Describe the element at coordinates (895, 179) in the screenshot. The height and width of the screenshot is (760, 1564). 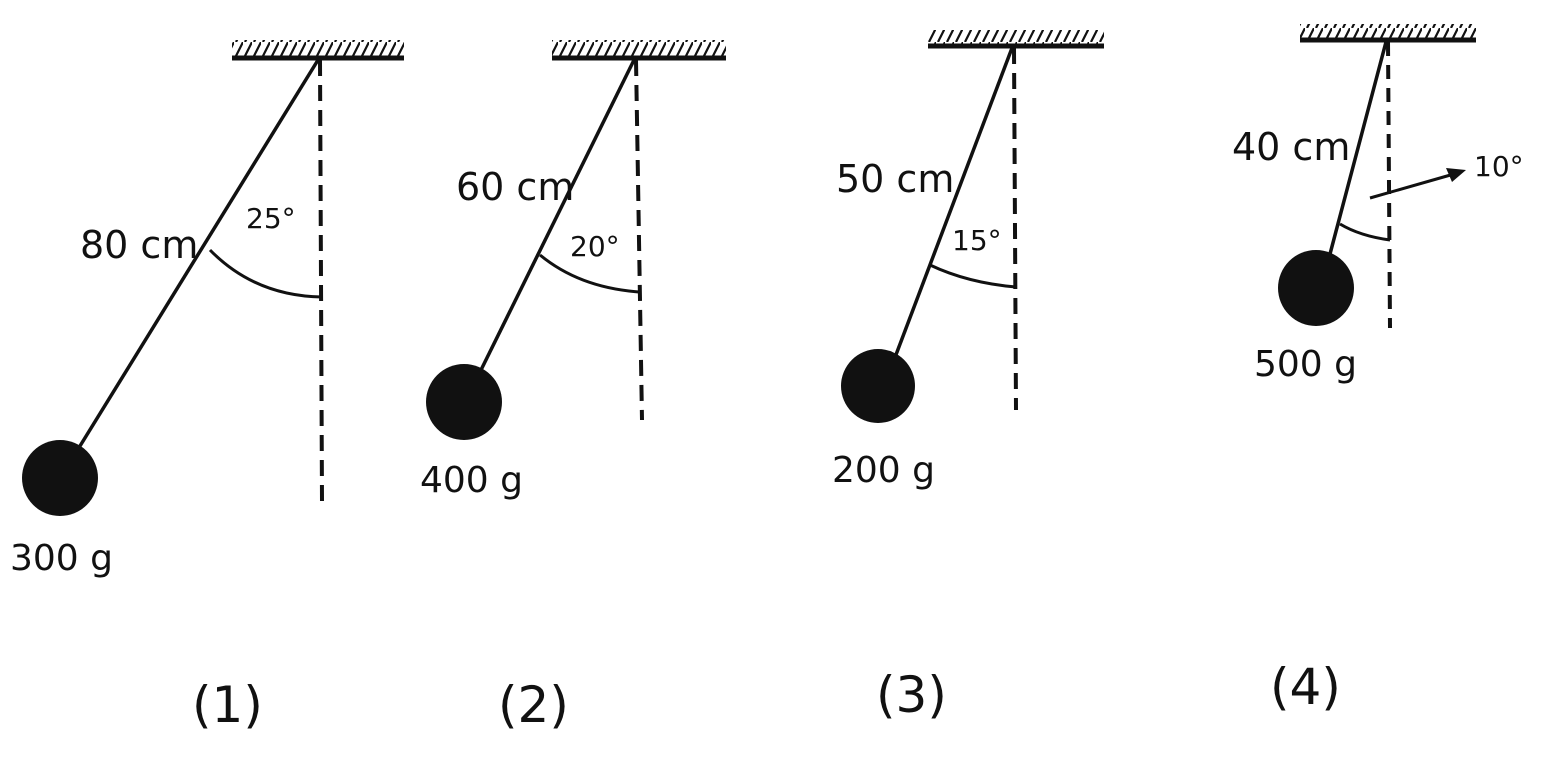
I see `length-label-3: 50 cm` at that location.